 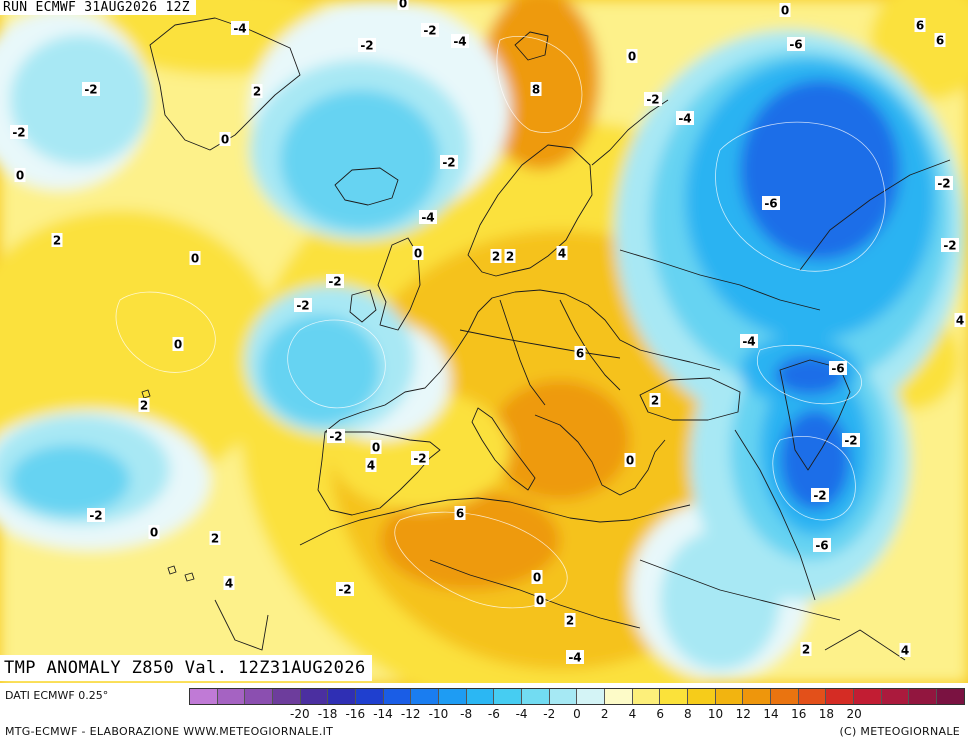 I want to click on color-scale-tick-label: -10, so click(x=438, y=714).